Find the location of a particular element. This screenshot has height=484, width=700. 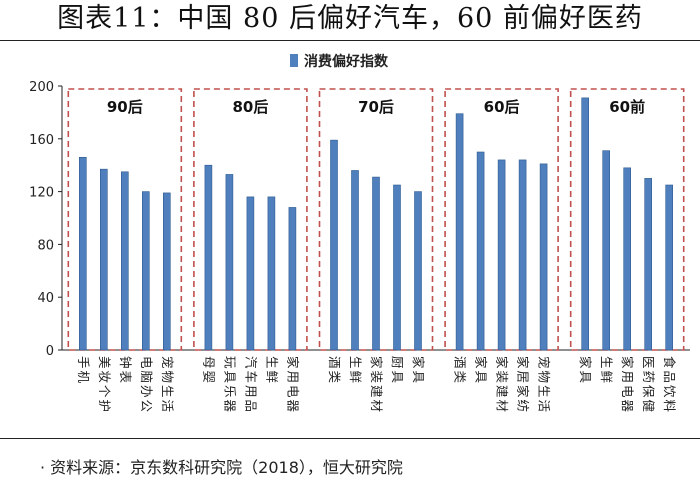

x-tick-label: 母婴 is located at coordinates (208, 370).